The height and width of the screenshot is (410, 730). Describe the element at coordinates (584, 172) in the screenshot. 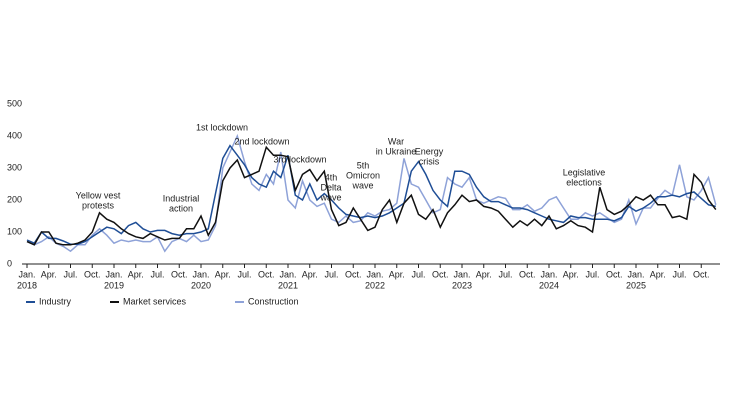

I see `annotation: Legislative` at that location.